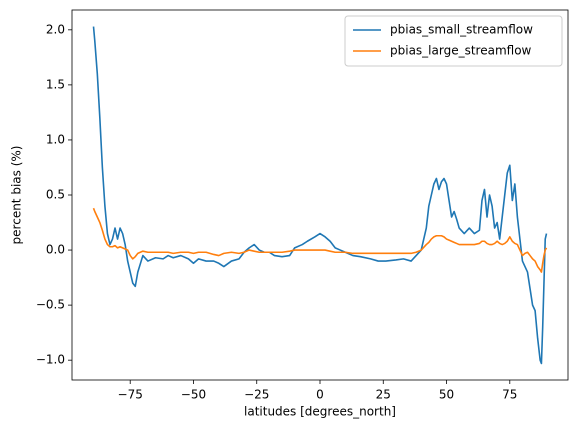 The height and width of the screenshot is (433, 578). What do you see at coordinates (55, 84) in the screenshot?
I see `y-tick-label: 1.5` at bounding box center [55, 84].